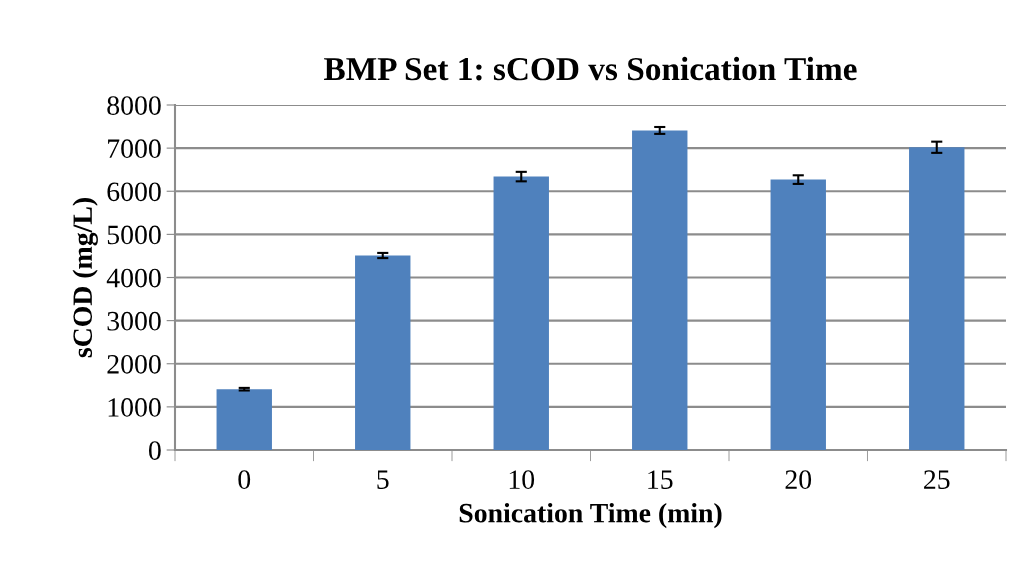 This screenshot has height=579, width=1023. What do you see at coordinates (244, 479) in the screenshot?
I see `x-tick-label: 0` at bounding box center [244, 479].